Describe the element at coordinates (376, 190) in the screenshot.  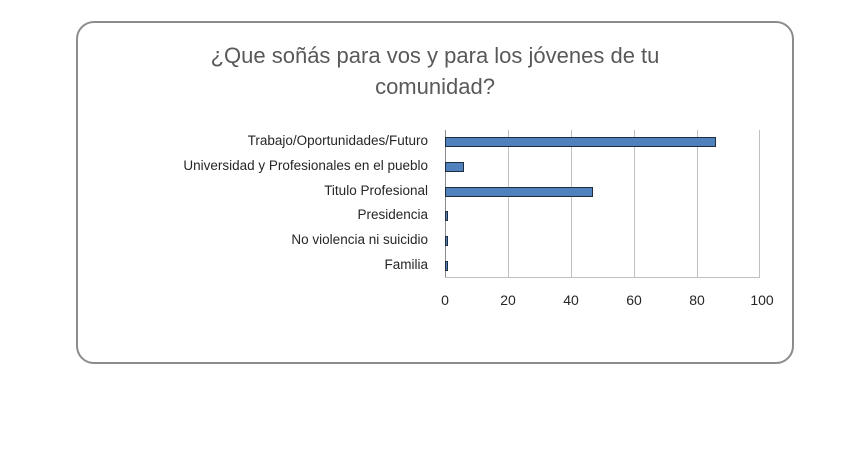
I see `category-label: Titulo Profesional` at that location.